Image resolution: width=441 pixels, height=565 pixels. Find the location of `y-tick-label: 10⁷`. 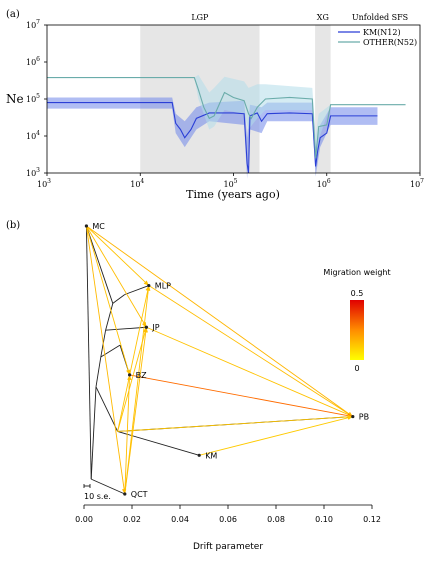

y-tick-label: 10⁷ is located at coordinates (33, 24).